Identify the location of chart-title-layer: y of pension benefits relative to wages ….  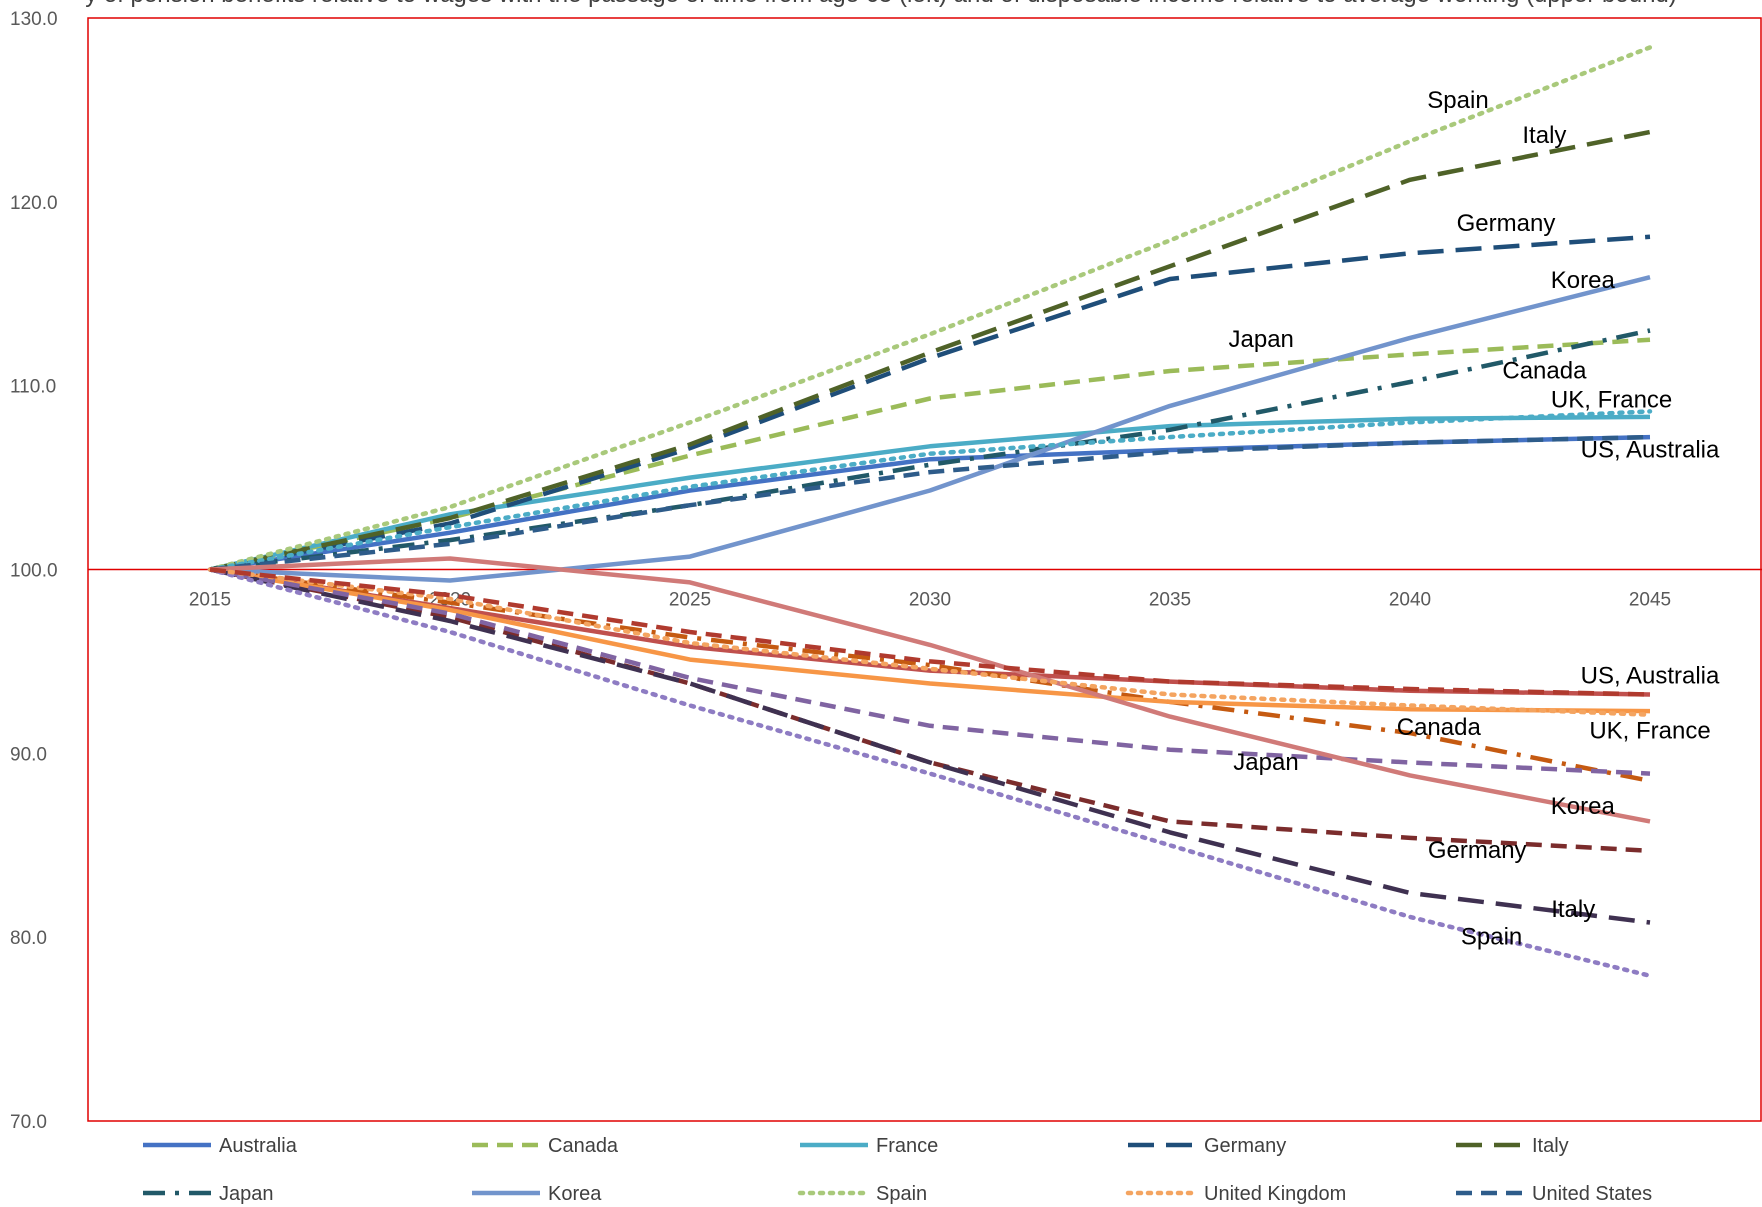
(881, 4).